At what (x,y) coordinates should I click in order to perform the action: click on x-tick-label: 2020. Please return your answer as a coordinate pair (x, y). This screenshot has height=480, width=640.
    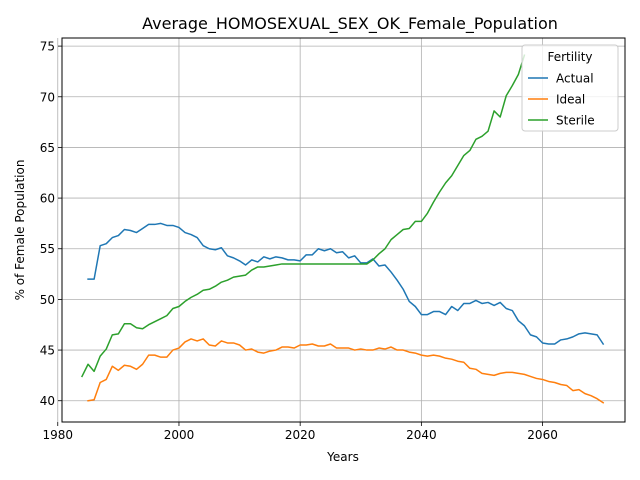
    Looking at the image, I should click on (300, 435).